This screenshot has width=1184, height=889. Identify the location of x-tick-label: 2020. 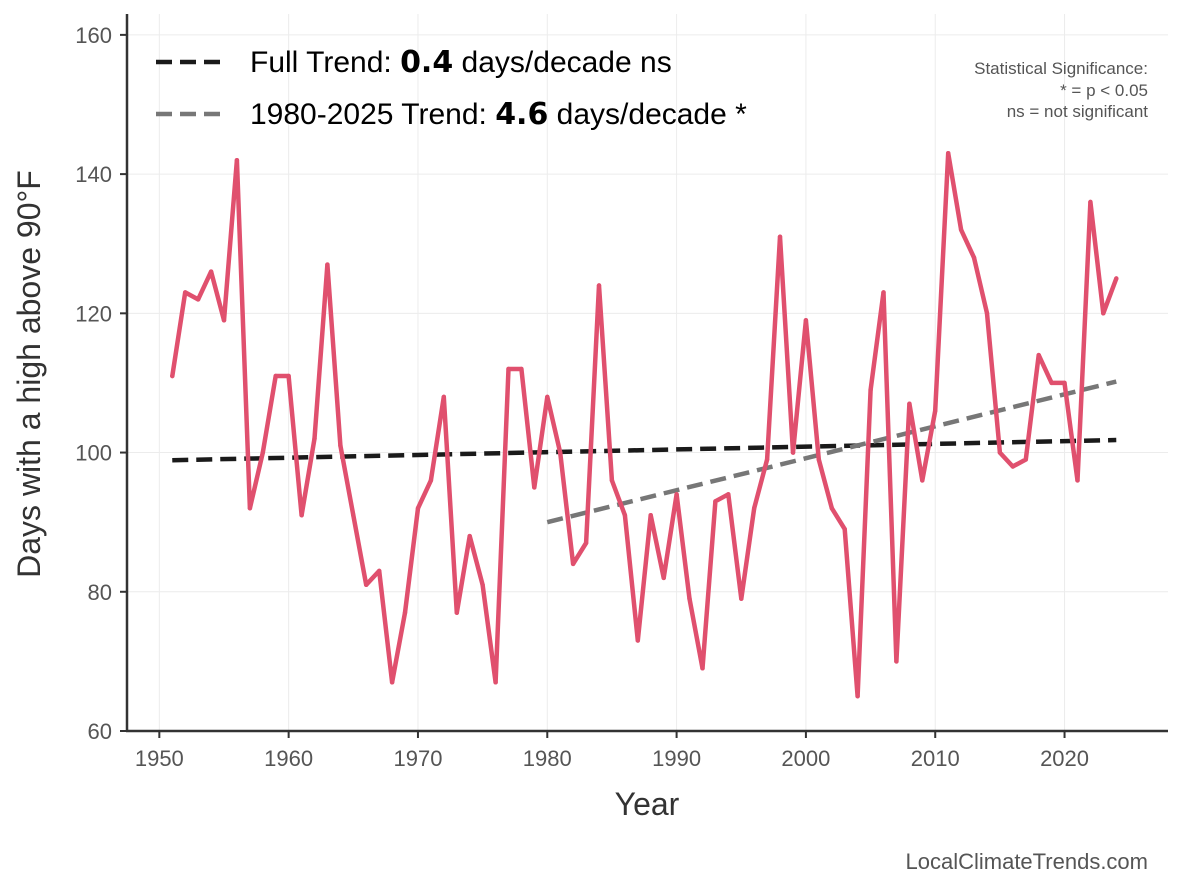
(1064, 758).